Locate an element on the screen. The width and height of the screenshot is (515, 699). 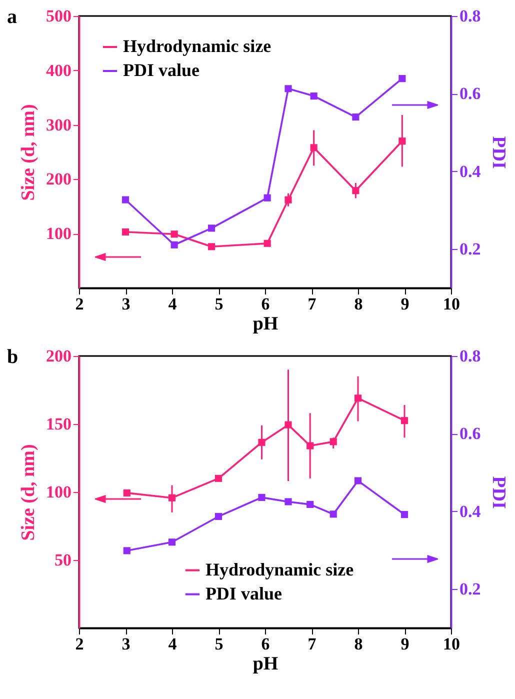
y-tick-label: 300 is located at coordinates (59, 124).